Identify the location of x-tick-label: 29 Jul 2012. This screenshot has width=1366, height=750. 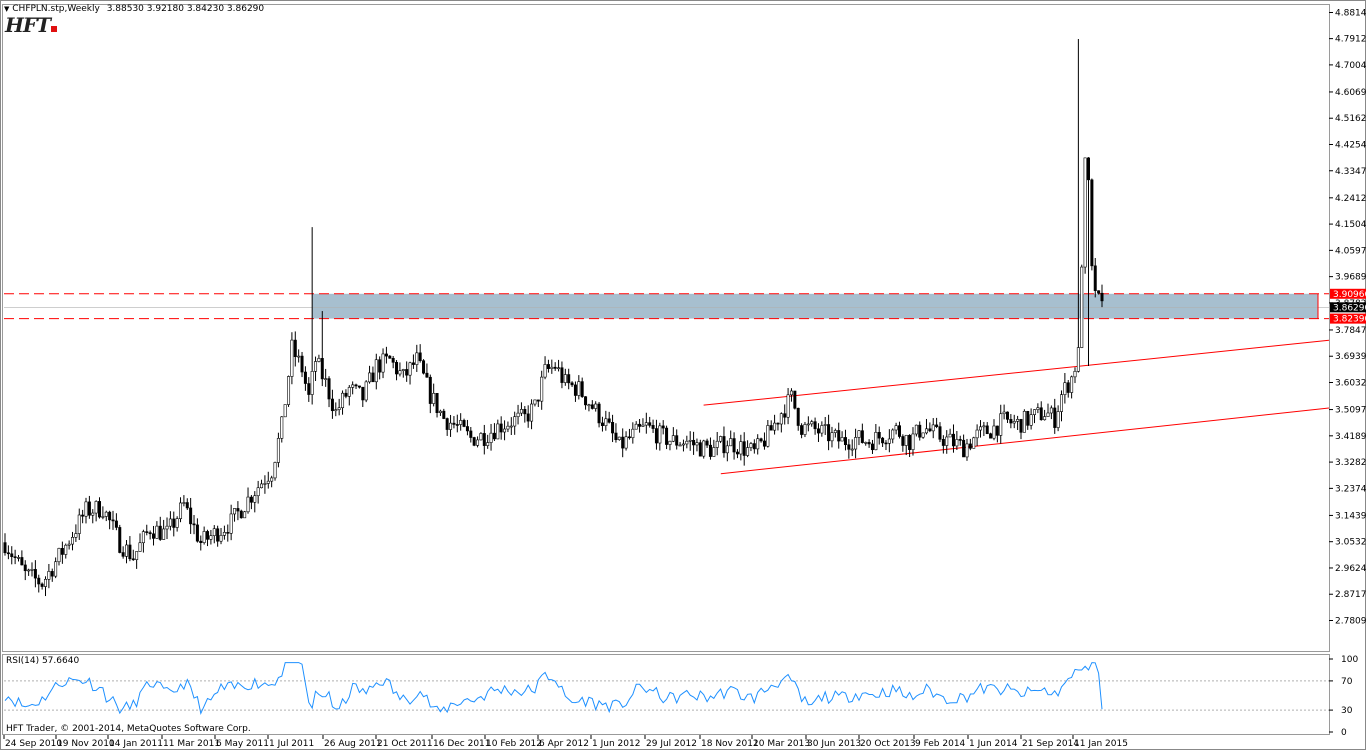
(671, 744).